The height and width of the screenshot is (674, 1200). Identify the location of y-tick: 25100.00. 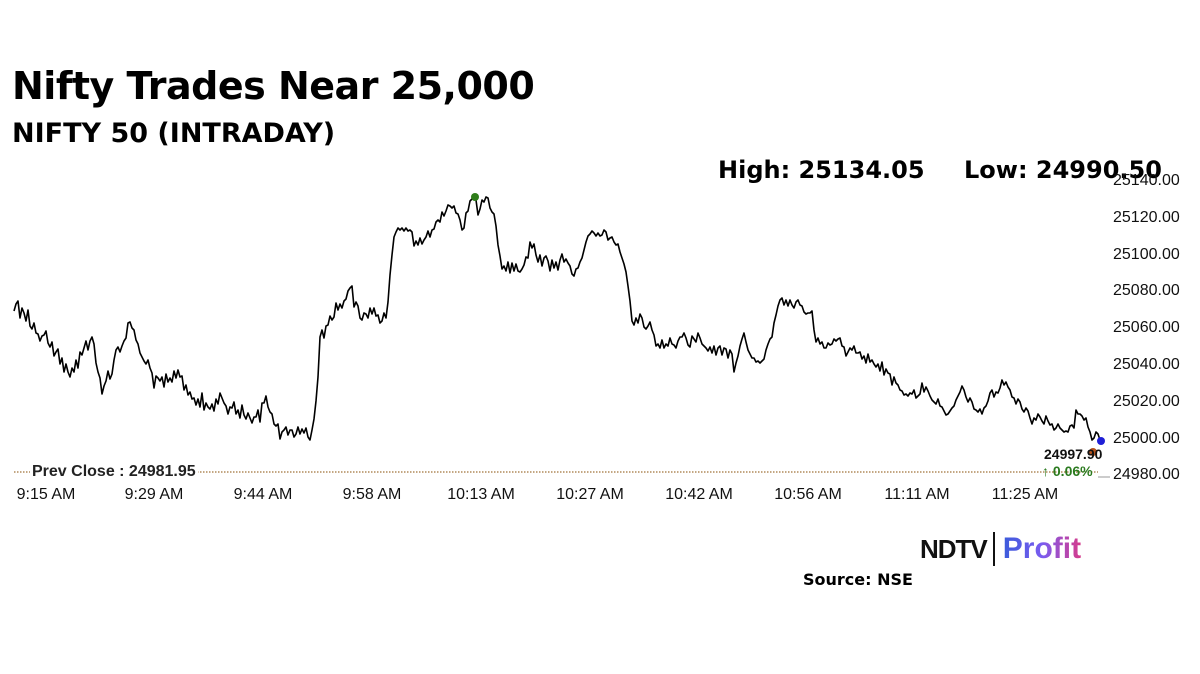
(1146, 254).